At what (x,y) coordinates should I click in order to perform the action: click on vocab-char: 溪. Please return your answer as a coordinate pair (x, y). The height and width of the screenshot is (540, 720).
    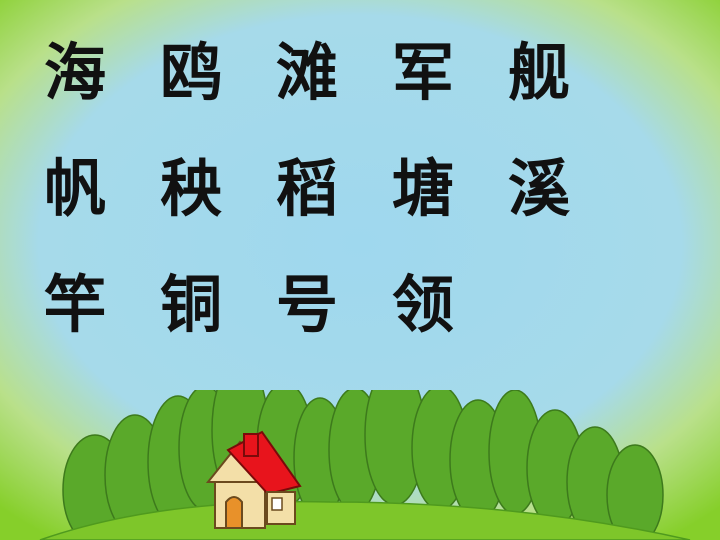
    Looking at the image, I should click on (539, 188).